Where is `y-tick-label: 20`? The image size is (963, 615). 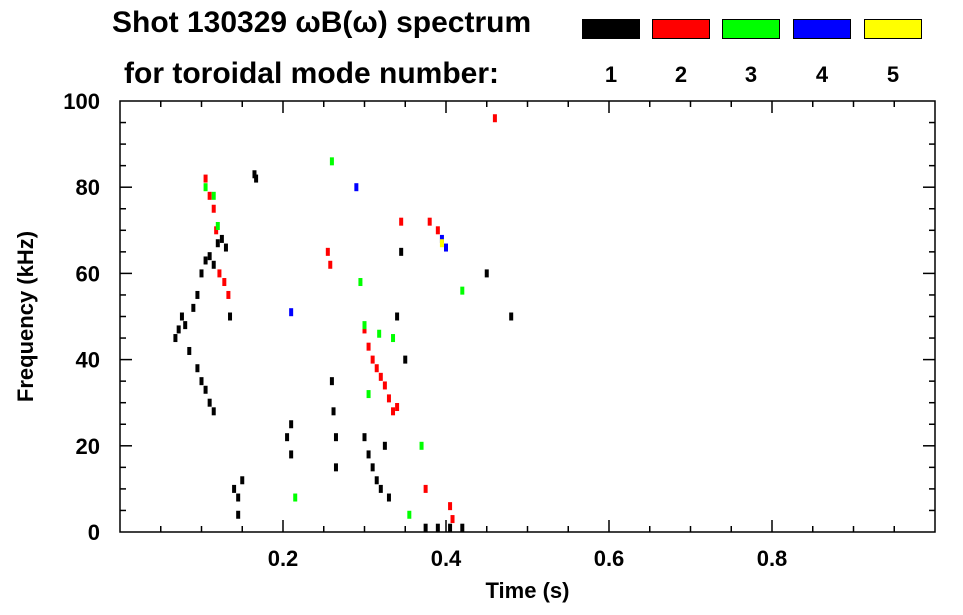 y-tick-label: 20 is located at coordinates (88, 446).